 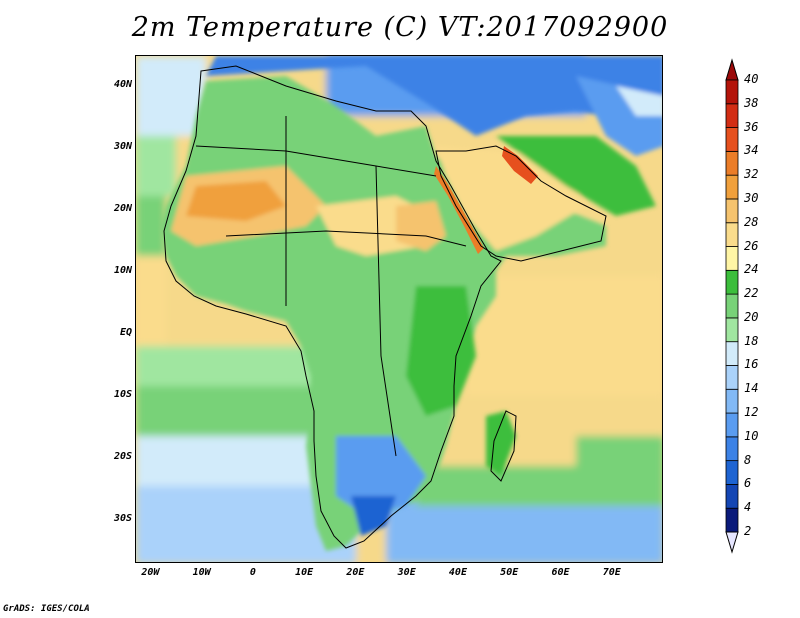 I want to click on colorbar-level-label: 22, so click(x=751, y=293).